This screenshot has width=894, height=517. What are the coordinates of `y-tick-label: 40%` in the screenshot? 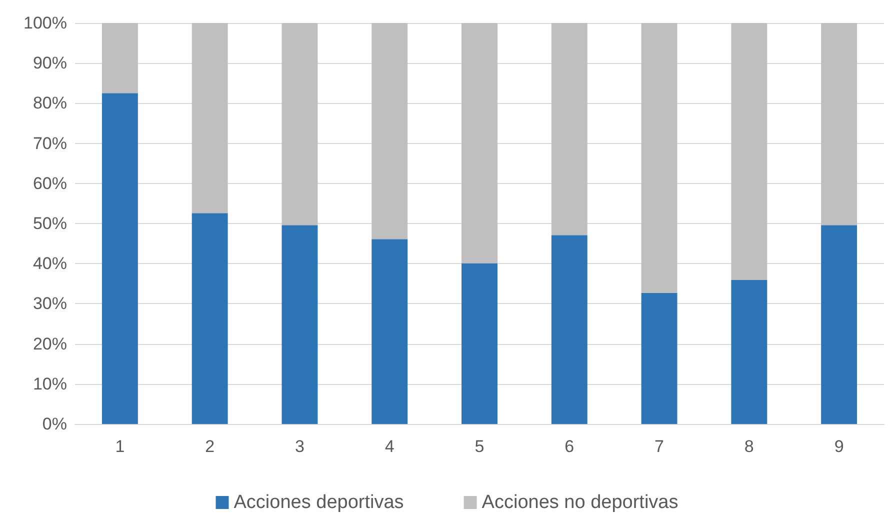 It's located at (49, 264).